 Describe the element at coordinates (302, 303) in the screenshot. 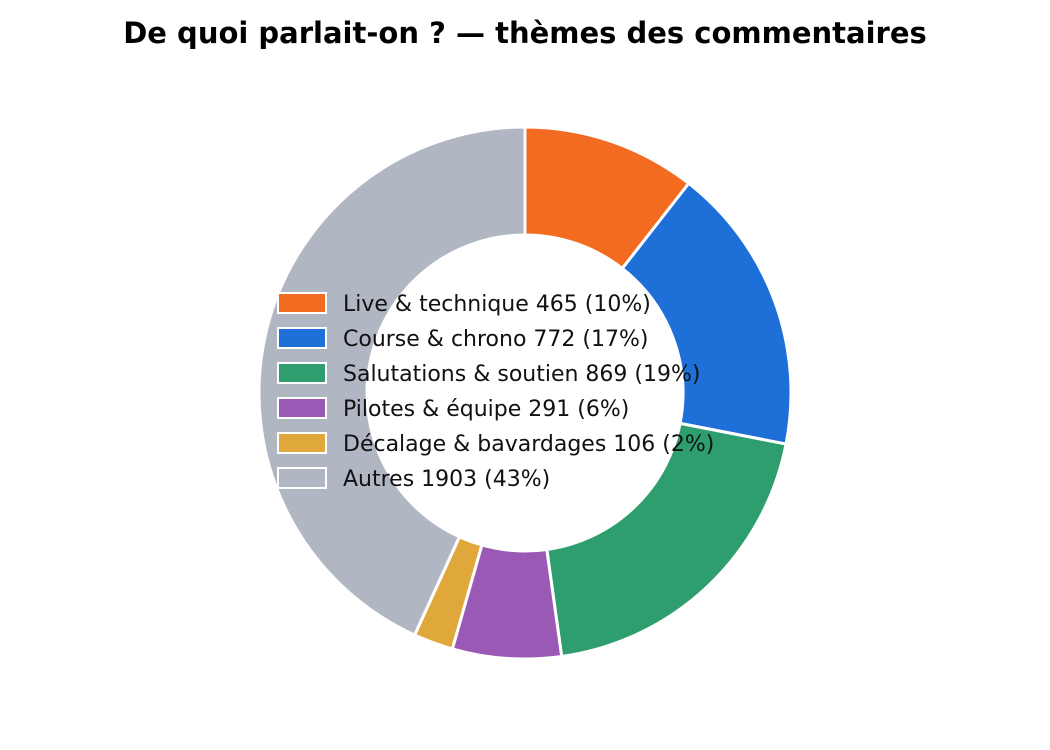

I see `legend-swatch-live-and-technique` at that location.